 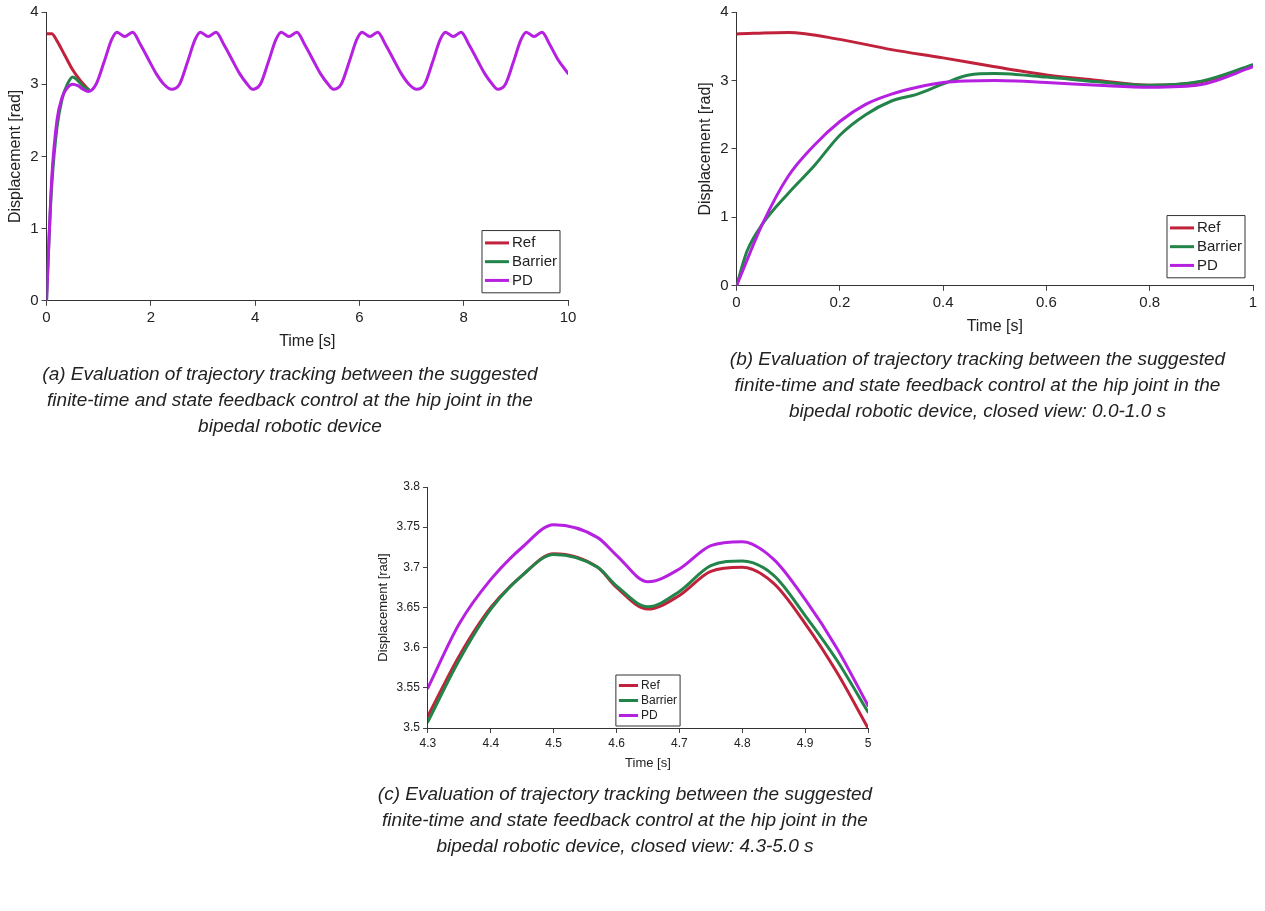 What do you see at coordinates (412, 727) in the screenshot?
I see `y-tick-label: 3.5` at bounding box center [412, 727].